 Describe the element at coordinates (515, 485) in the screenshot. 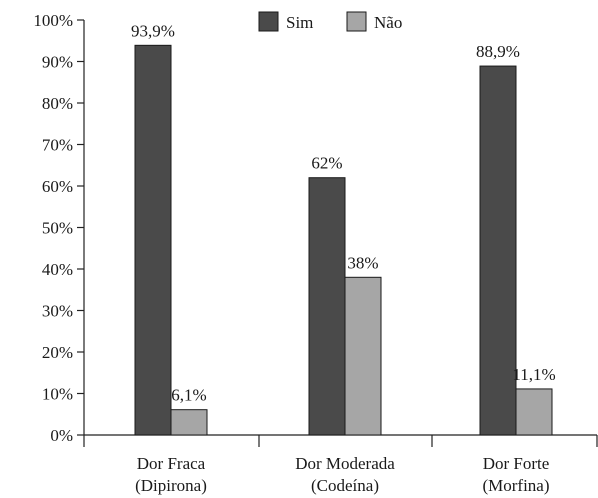

I see `x-category-label-line: (Morfina)` at that location.